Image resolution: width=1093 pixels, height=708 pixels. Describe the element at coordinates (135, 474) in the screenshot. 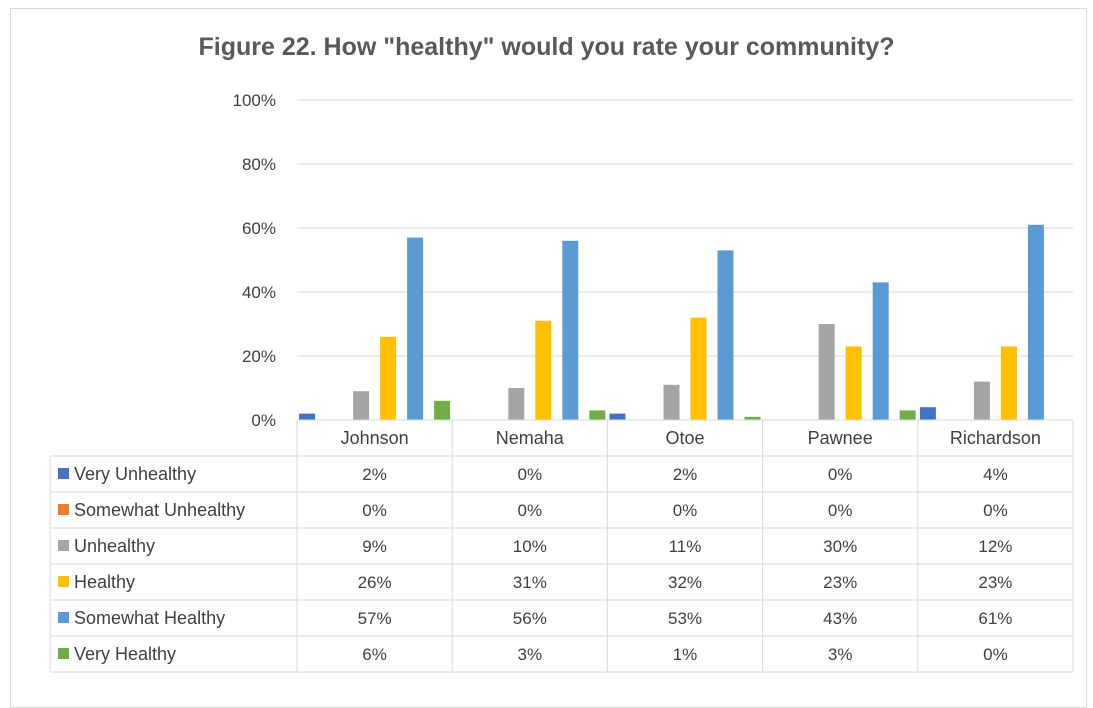

I see `legend-entry: Very Unhealthy` at that location.